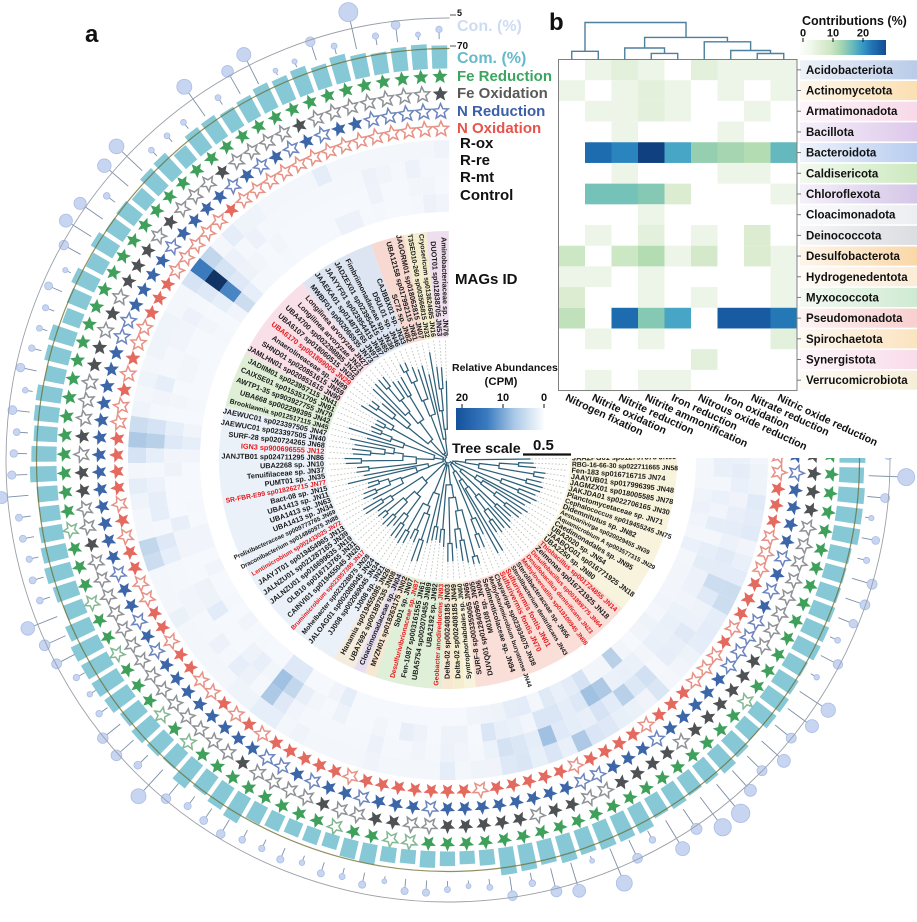  What do you see at coordinates (854, 21) in the screenshot?
I see `svg-text: Contributions (%)` at bounding box center [854, 21].